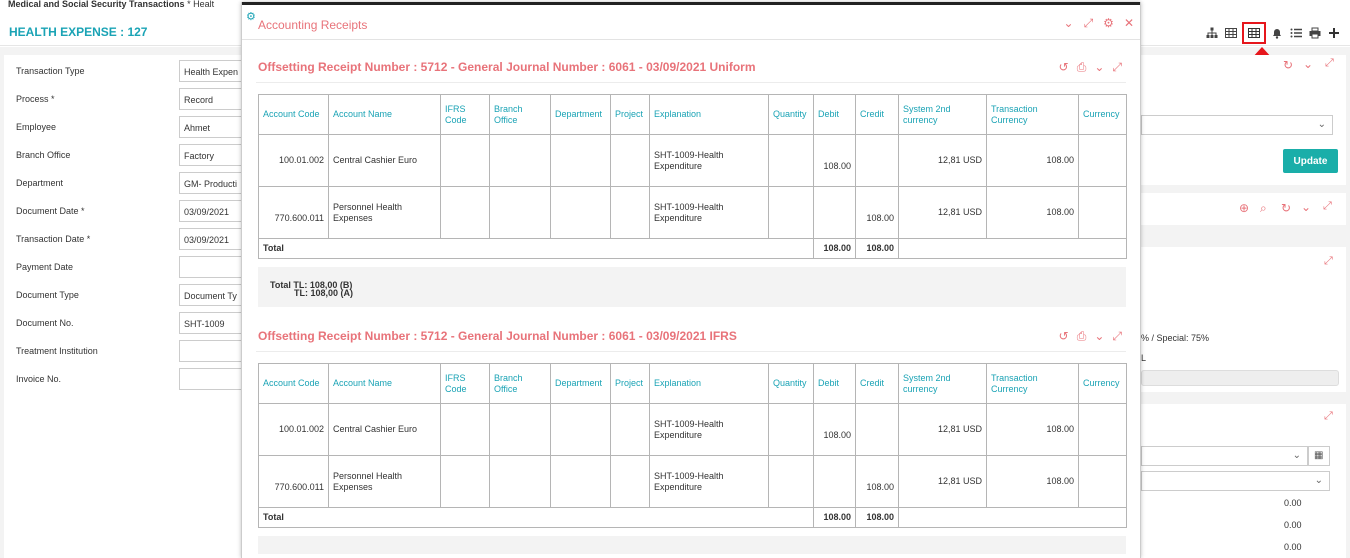  Describe the element at coordinates (1319, 456) in the screenshot. I see `calendar-button: ▦` at that location.